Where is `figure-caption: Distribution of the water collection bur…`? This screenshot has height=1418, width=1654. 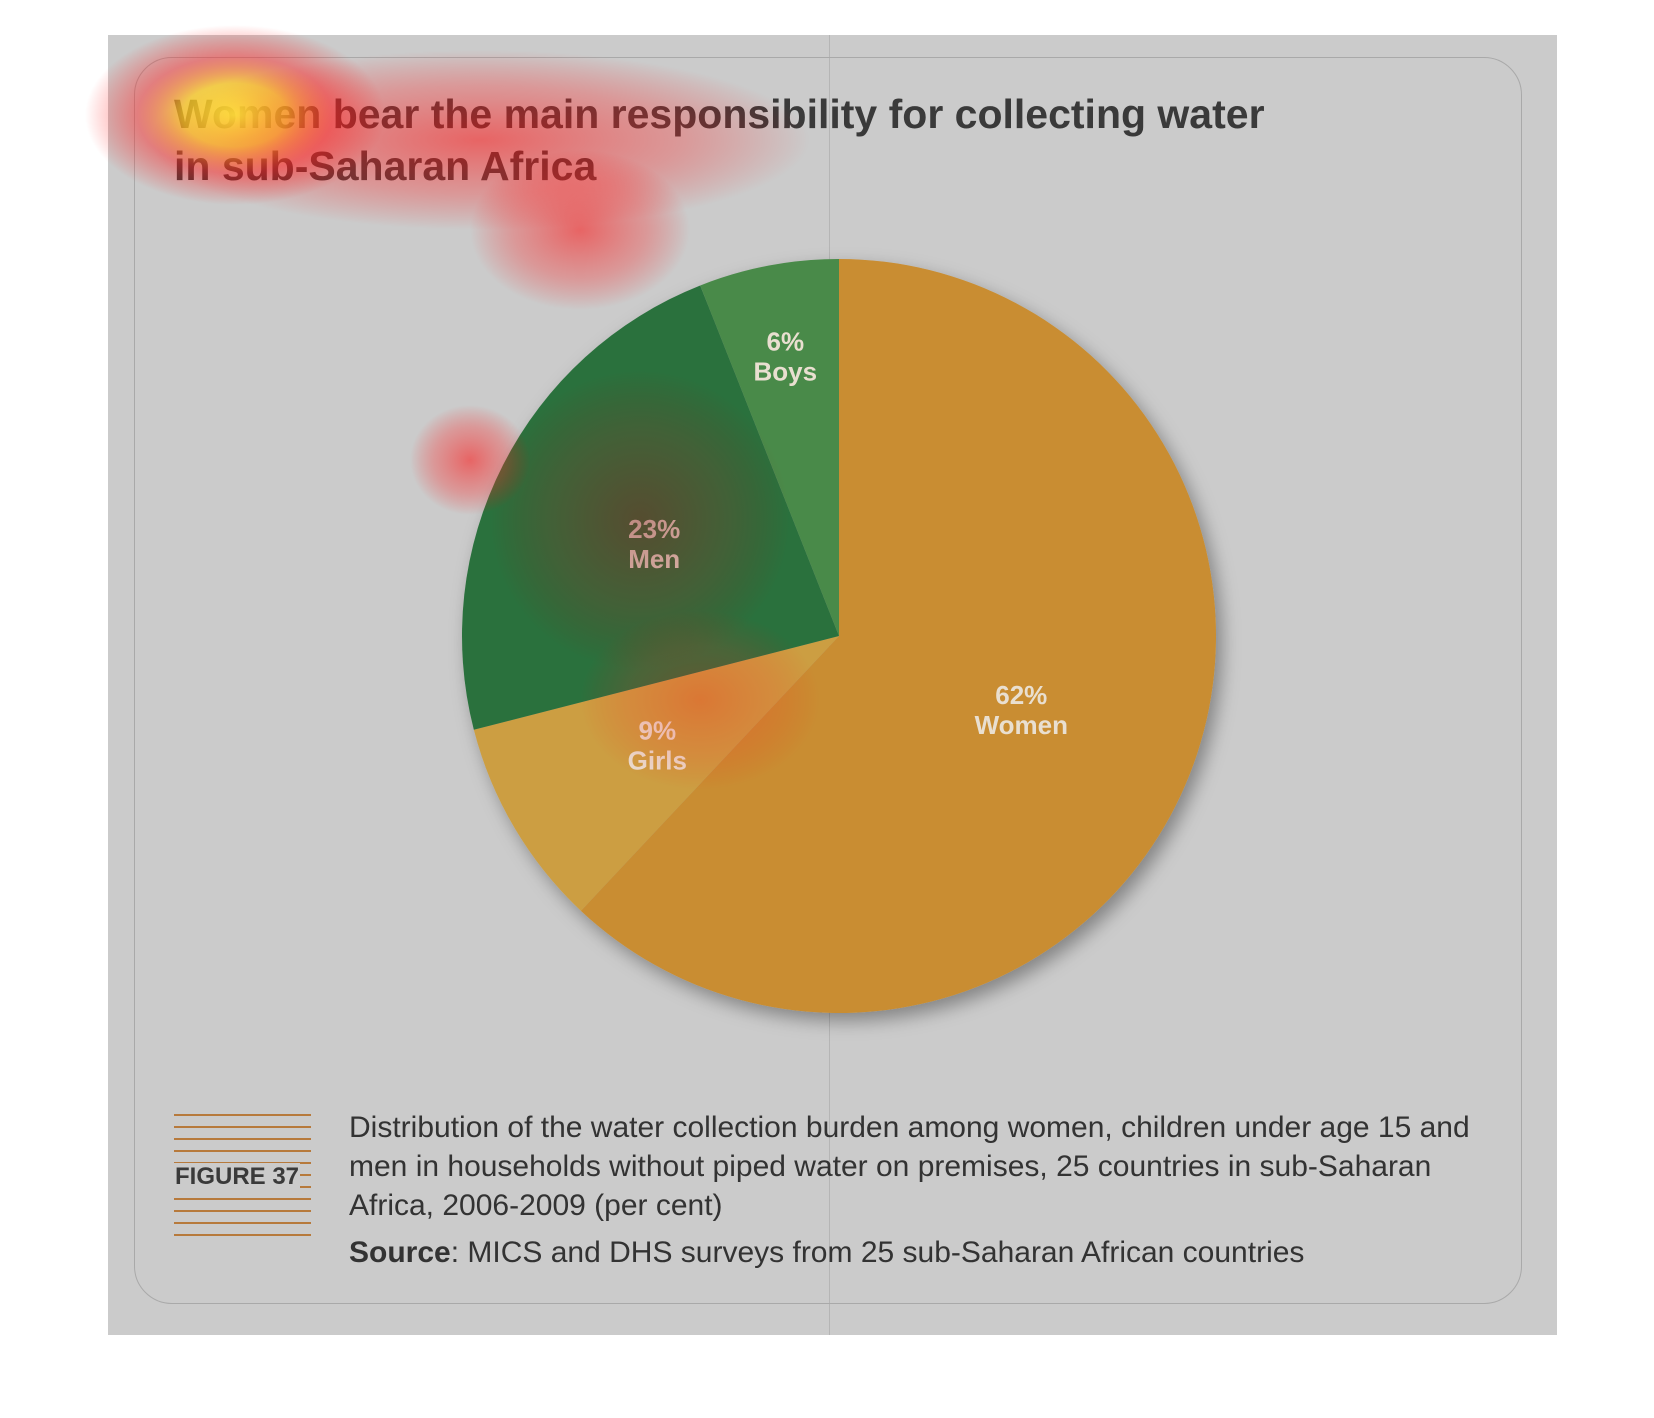 figure-caption: Distribution of the water collection bur… is located at coordinates (909, 1166).